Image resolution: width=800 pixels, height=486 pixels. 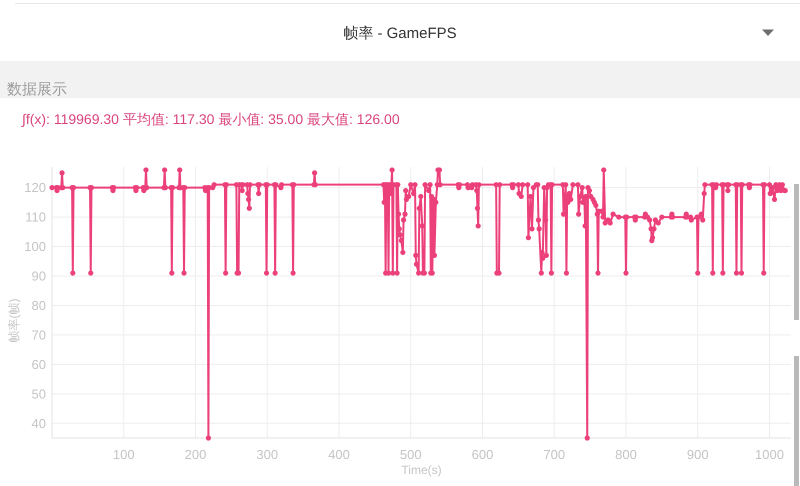 What do you see at coordinates (211, 119) in the screenshot?
I see `annotation: ∫f(x): 119969.30 平均值: 117.30 最小值: 35.00 最大值: 126.00` at bounding box center [211, 119].